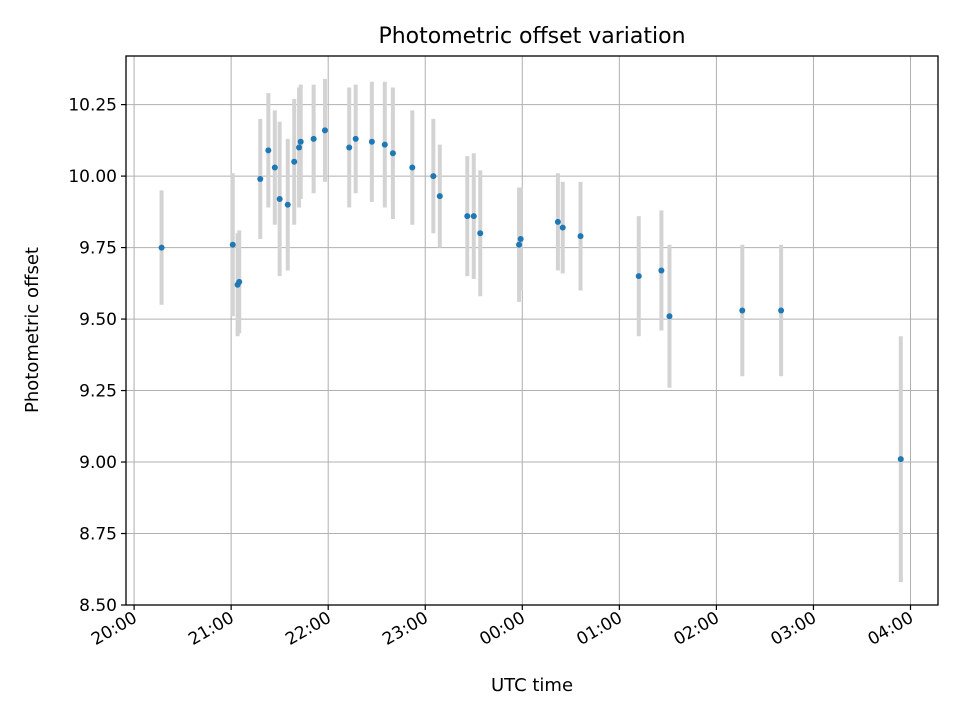 Image resolution: width=960 pixels, height=720 pixels. What do you see at coordinates (98, 463) in the screenshot?
I see `y-tick-label: 9.00` at bounding box center [98, 463].